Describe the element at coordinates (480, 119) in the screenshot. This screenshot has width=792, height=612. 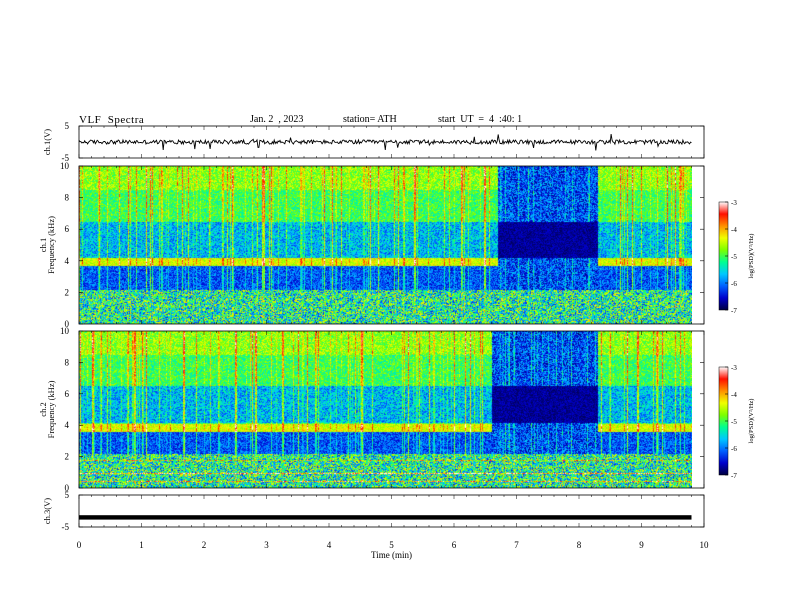
I see `start-ut-label: start UT = 4 :40: 1` at that location.